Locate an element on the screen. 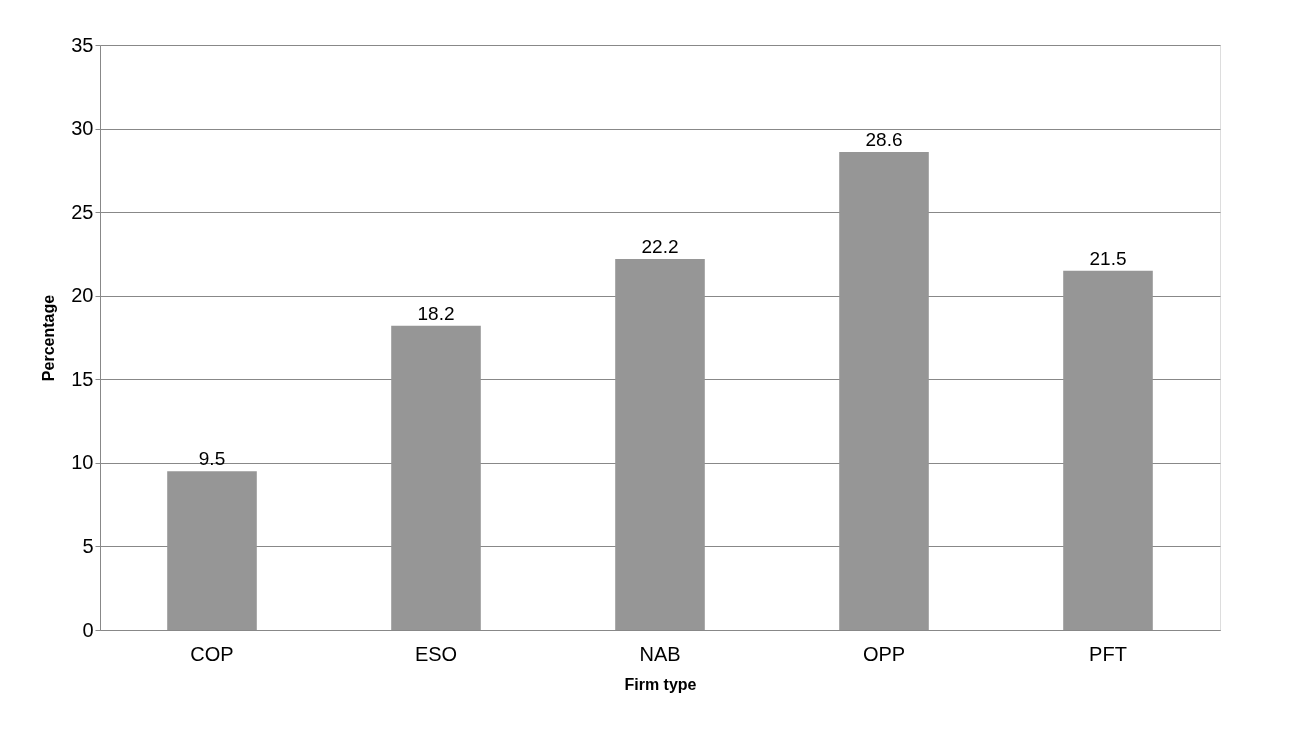 Image resolution: width=1304 pixels, height=751 pixels. y-tick-label: 5 is located at coordinates (88, 545).